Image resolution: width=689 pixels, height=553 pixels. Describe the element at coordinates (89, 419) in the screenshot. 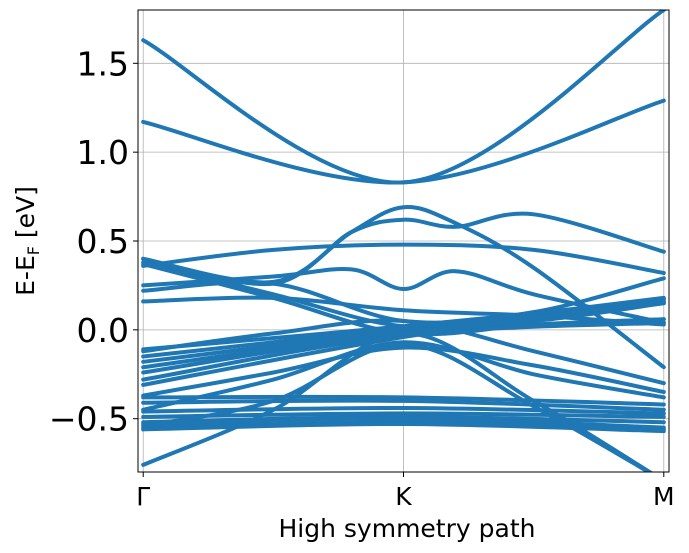

I see `y-tick-label: −0.5` at that location.